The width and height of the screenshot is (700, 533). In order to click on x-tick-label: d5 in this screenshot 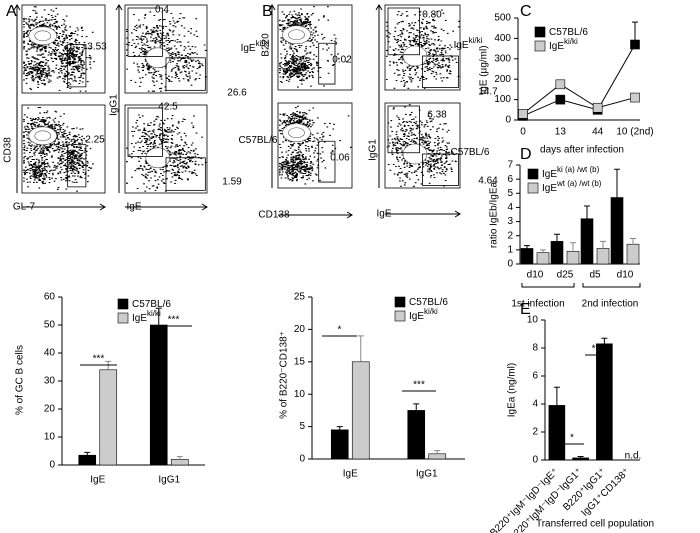, I will do `click(595, 275)`.